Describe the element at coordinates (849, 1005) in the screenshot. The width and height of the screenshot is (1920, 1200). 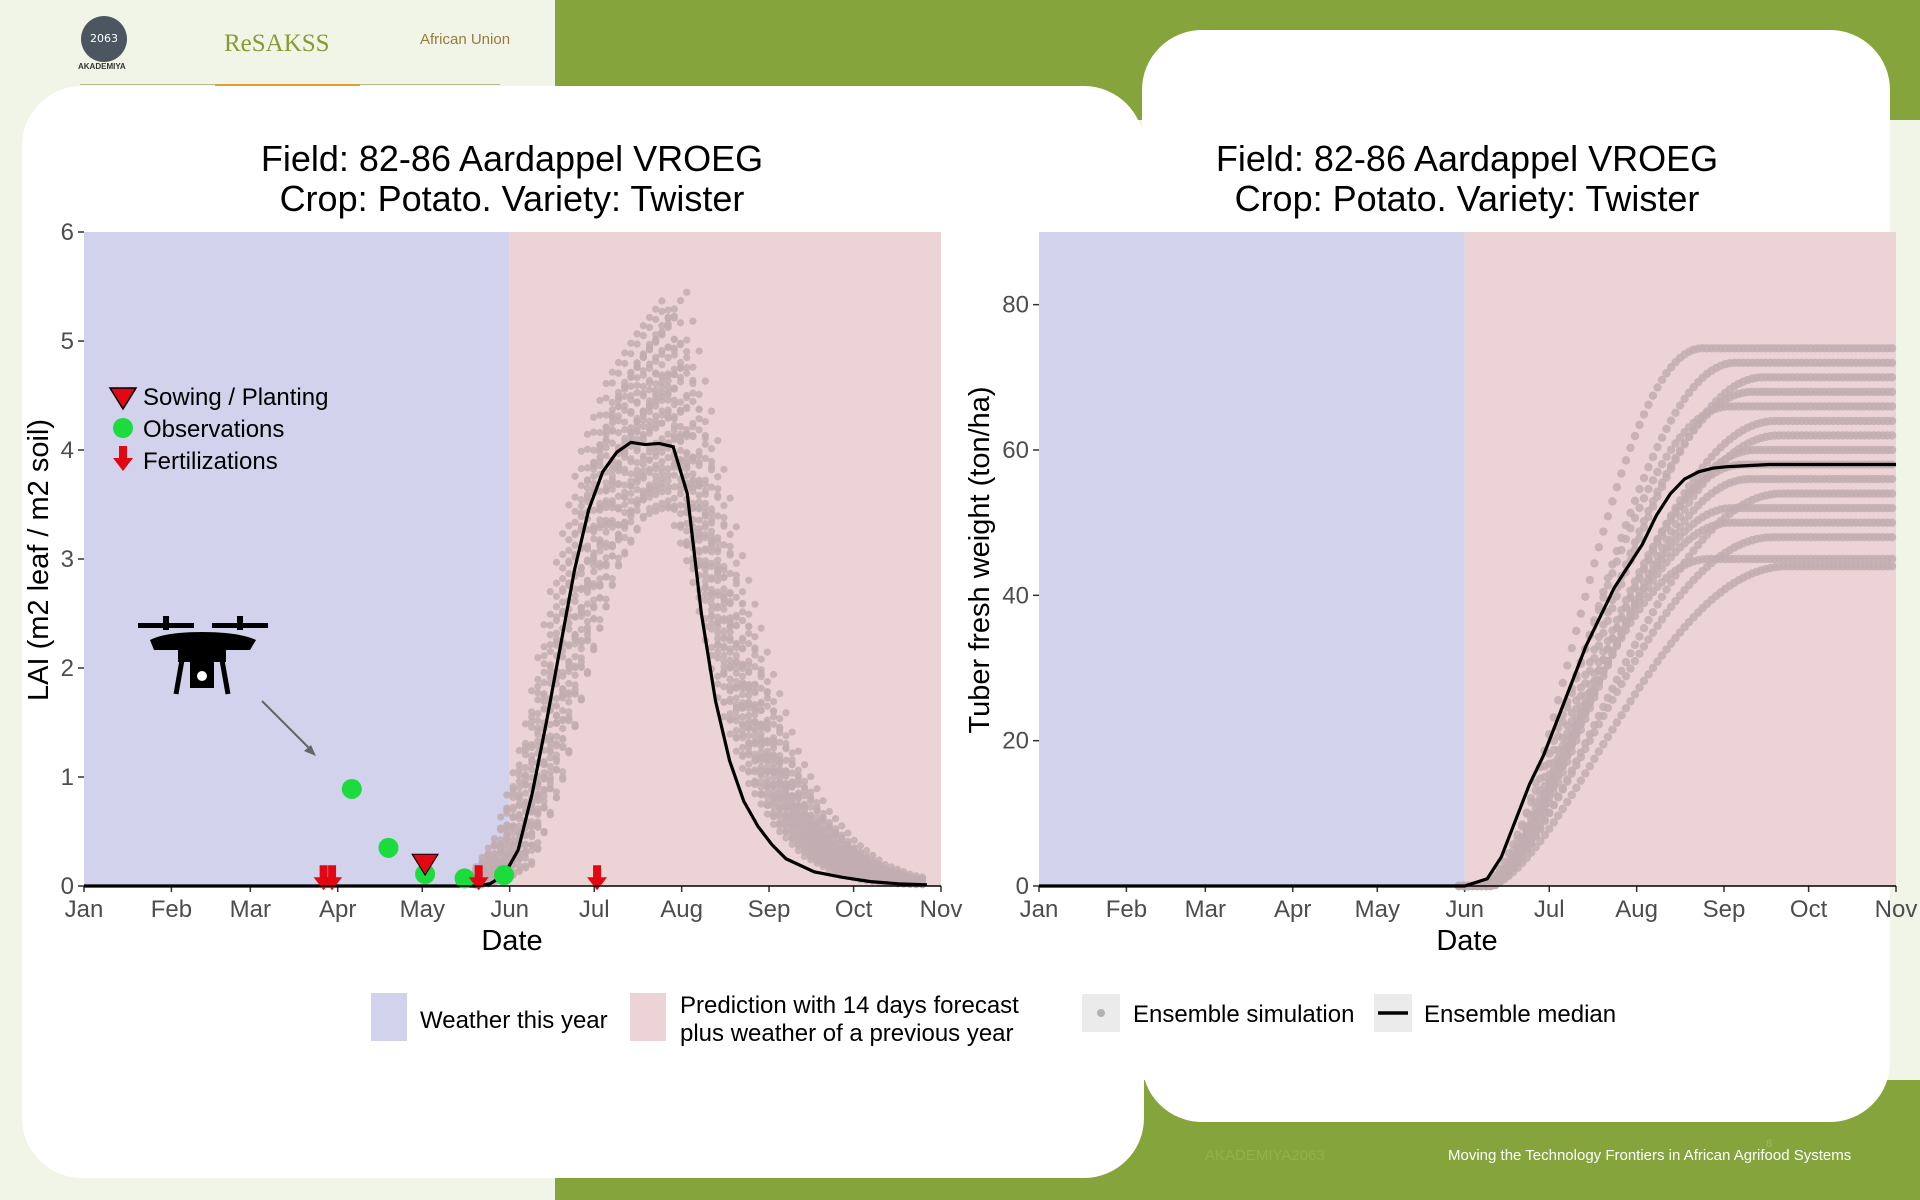
I see `prediction-legend-label-1: Prediction with 14 days forecast` at that location.